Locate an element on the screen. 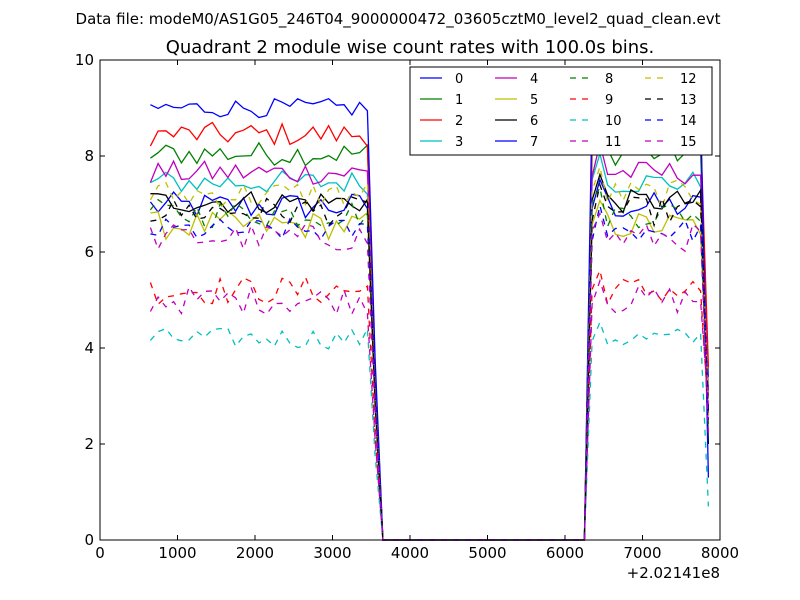  legend-label-6: 6 is located at coordinates (534, 121).